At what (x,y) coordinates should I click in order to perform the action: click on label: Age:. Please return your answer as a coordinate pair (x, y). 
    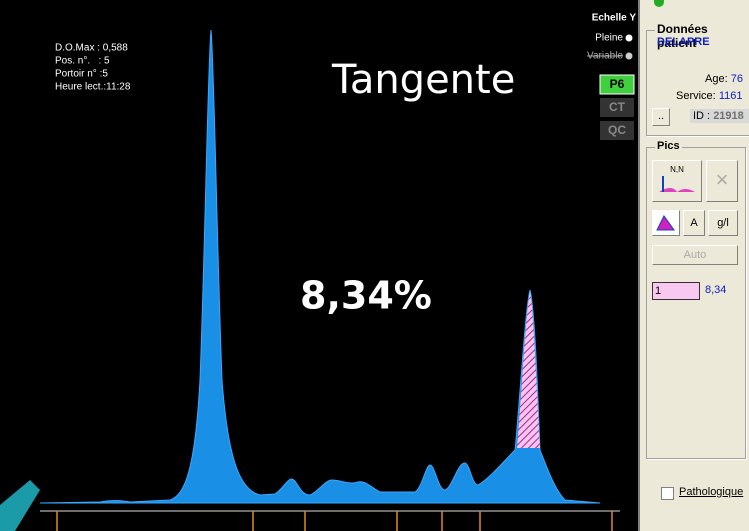
    Looking at the image, I should click on (716, 79).